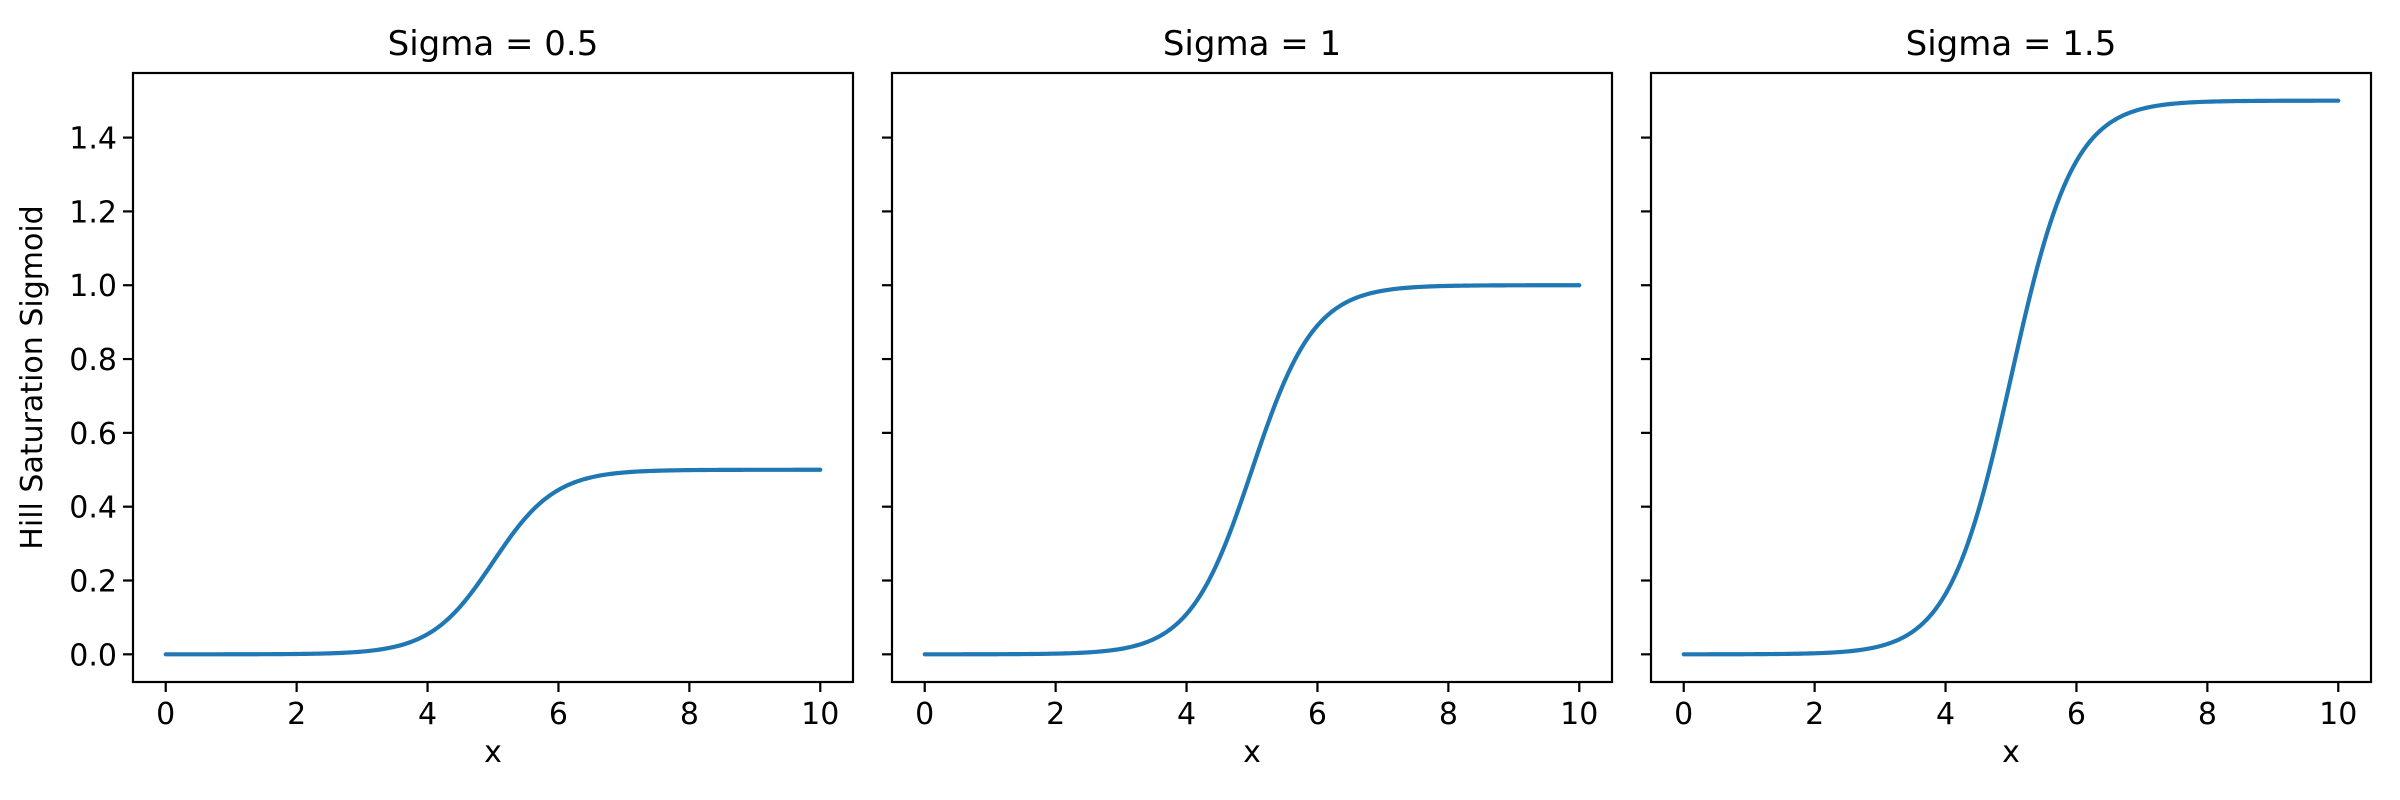  What do you see at coordinates (2011, 44) in the screenshot?
I see `subplot-title: Sigma = 1.5` at bounding box center [2011, 44].